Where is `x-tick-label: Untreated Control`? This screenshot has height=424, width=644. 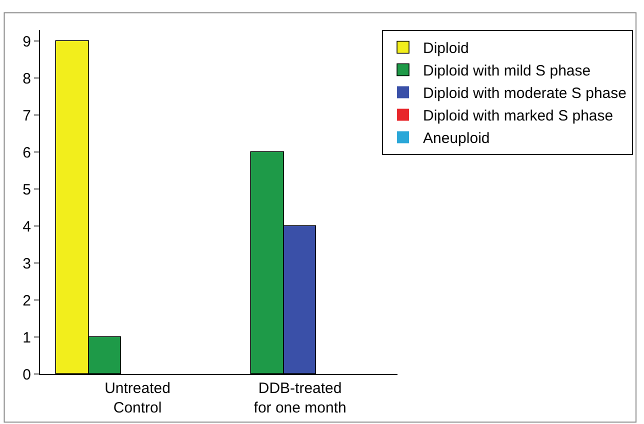 x-tick-label: Untreated Control is located at coordinates (137, 398).